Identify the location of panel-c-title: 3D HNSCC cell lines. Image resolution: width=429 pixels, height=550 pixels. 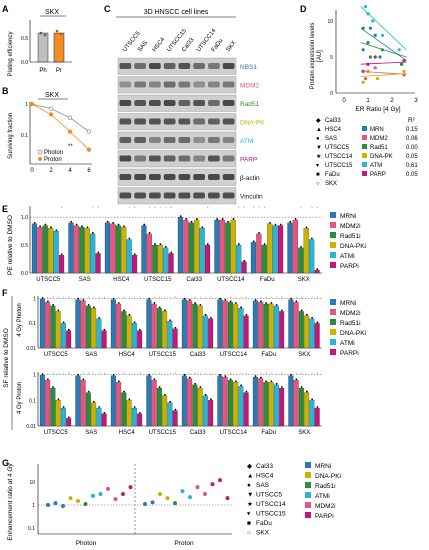
(176, 12).